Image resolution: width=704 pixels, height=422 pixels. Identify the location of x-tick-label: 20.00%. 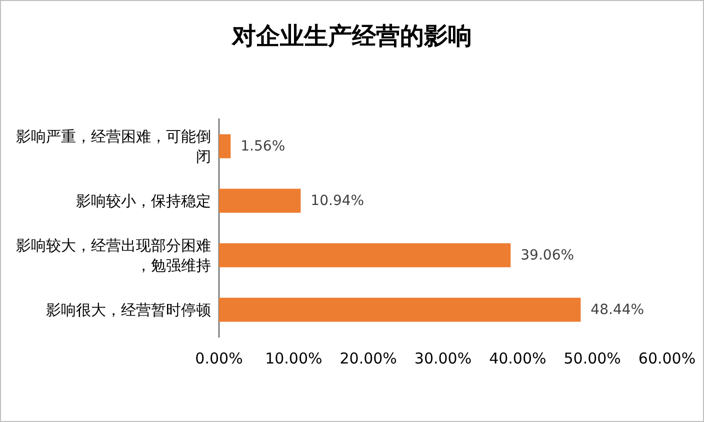
(368, 359).